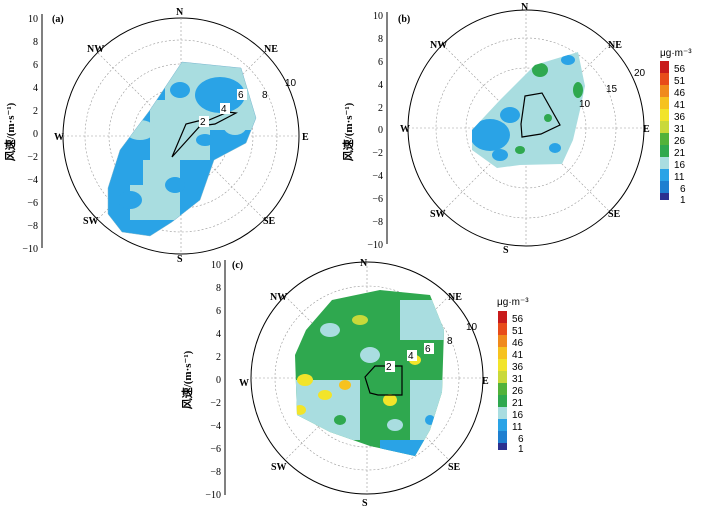  What do you see at coordinates (455, 297) in the screenshot?
I see `panel-c-dir-ne: NE` at bounding box center [455, 297].